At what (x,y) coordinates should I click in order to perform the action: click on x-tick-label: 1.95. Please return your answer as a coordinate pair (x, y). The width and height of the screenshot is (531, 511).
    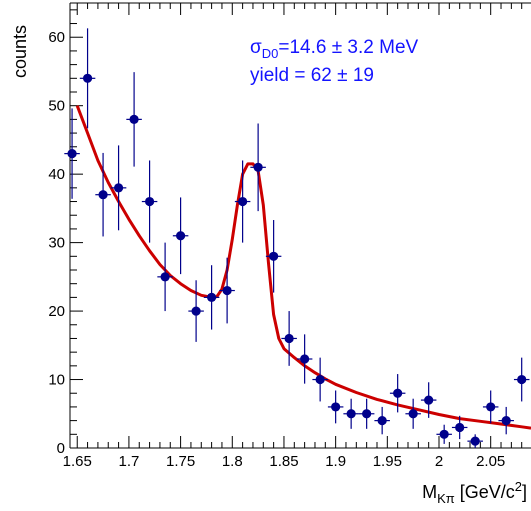
    Looking at the image, I should click on (387, 461).